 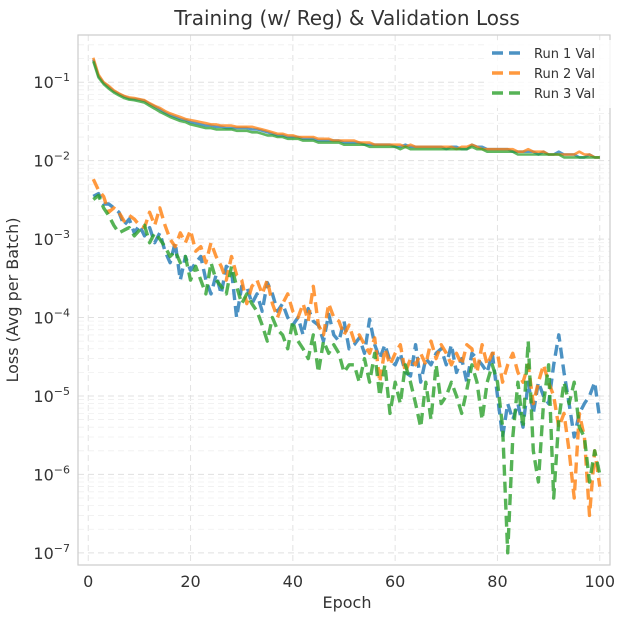 What do you see at coordinates (347, 602) in the screenshot?
I see `x-axis-label: Epoch` at bounding box center [347, 602].